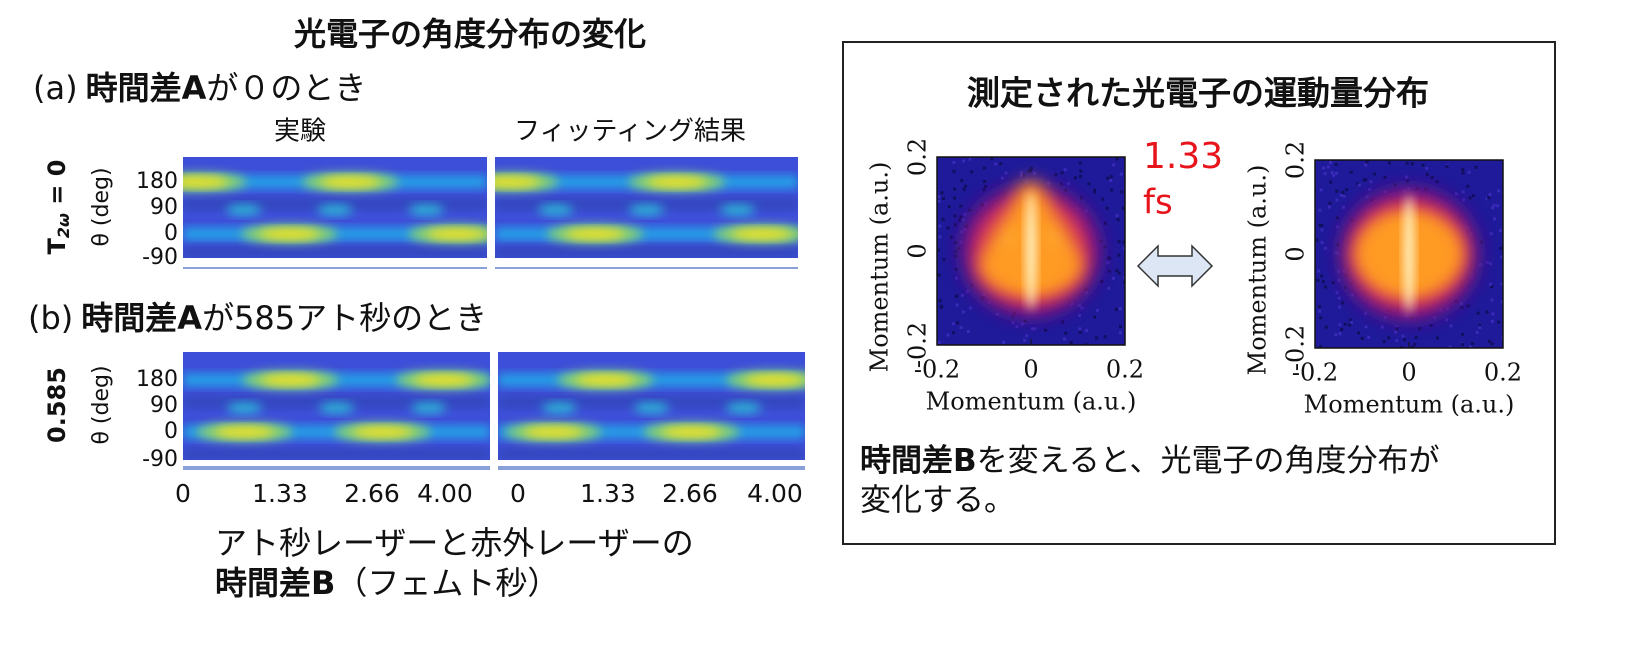 The height and width of the screenshot is (665, 1648). What do you see at coordinates (690, 493) in the screenshot?
I see `x-tick-label: 2.66` at bounding box center [690, 493].